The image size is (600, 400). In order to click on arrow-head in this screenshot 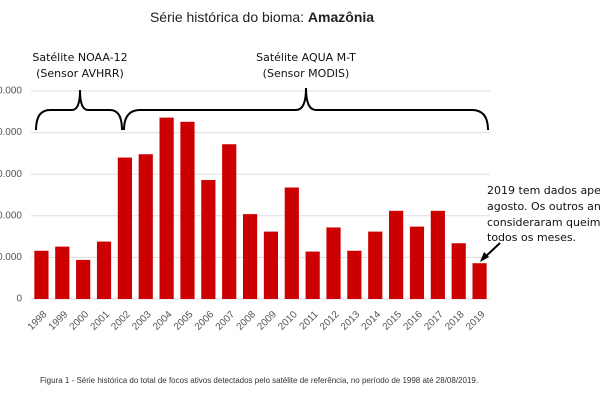, I will do `click(484, 257)`.